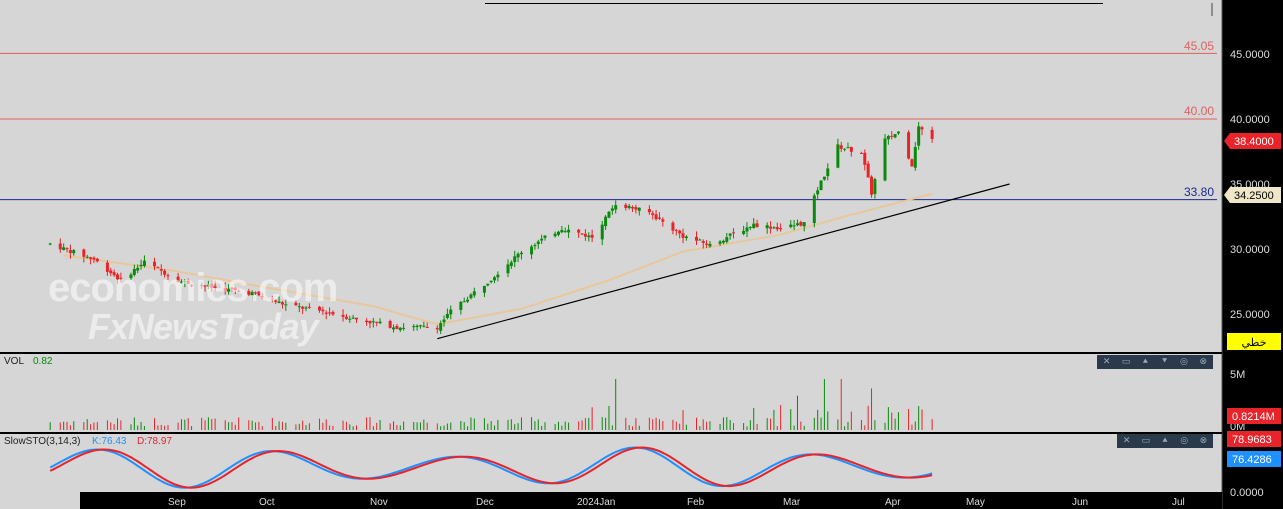 The height and width of the screenshot is (509, 1283). Describe the element at coordinates (43, 361) in the screenshot. I see `vol-value: 0.82` at that location.